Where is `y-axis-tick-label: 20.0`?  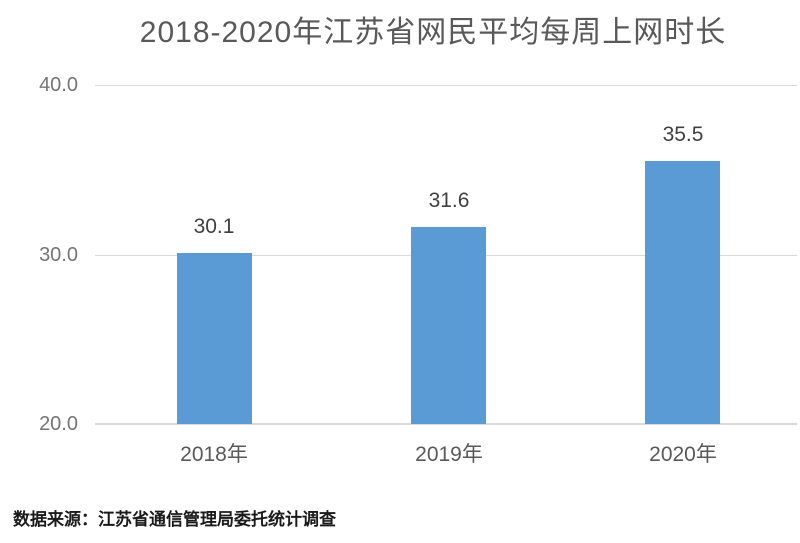 y-axis-tick-label: 20.0 is located at coordinates (58, 424).